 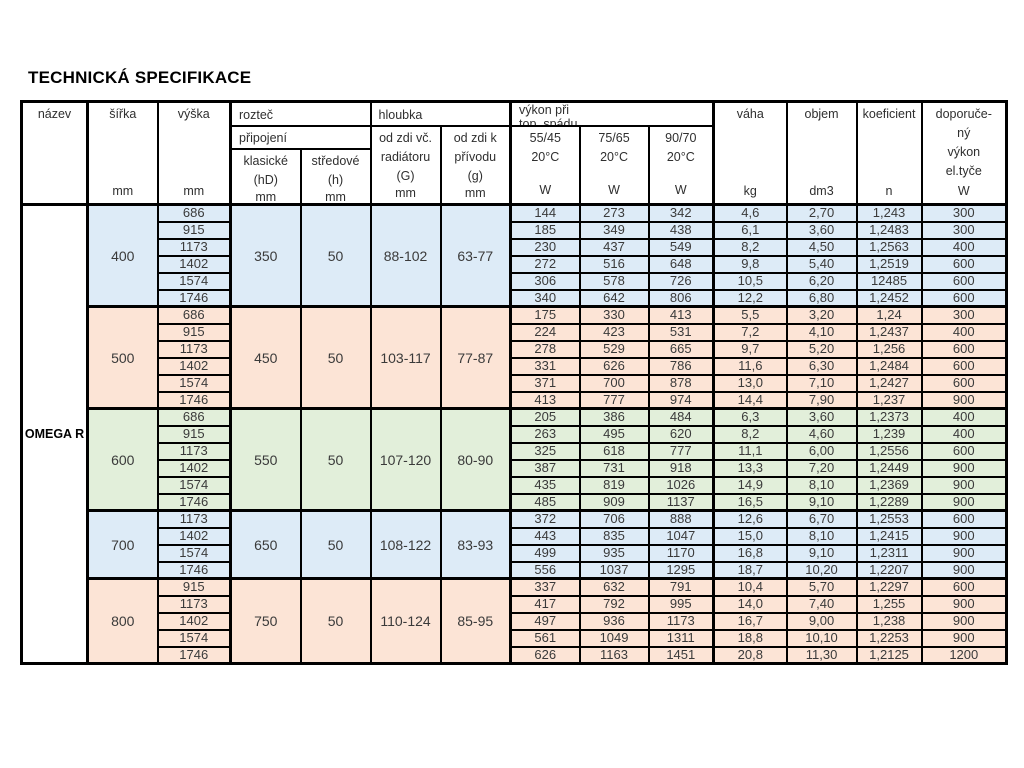 What do you see at coordinates (545, 247) in the screenshot?
I see `cell-power-5545: 230` at bounding box center [545, 247].